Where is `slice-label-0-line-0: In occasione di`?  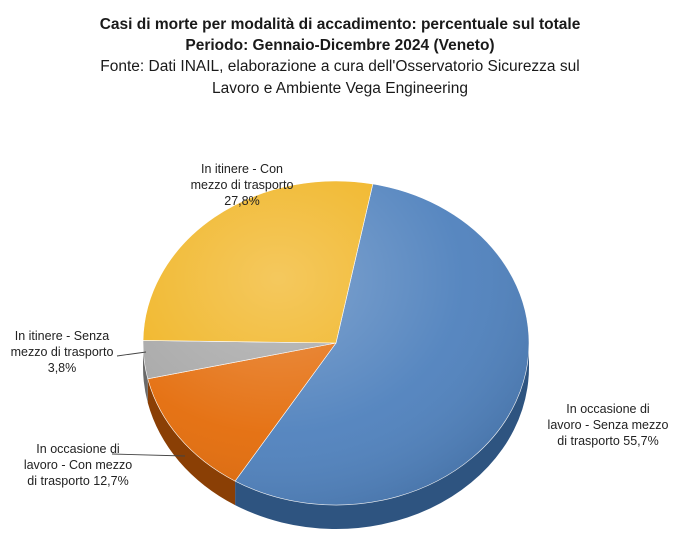 slice-label-0-line-0: In occasione di is located at coordinates (607, 409).